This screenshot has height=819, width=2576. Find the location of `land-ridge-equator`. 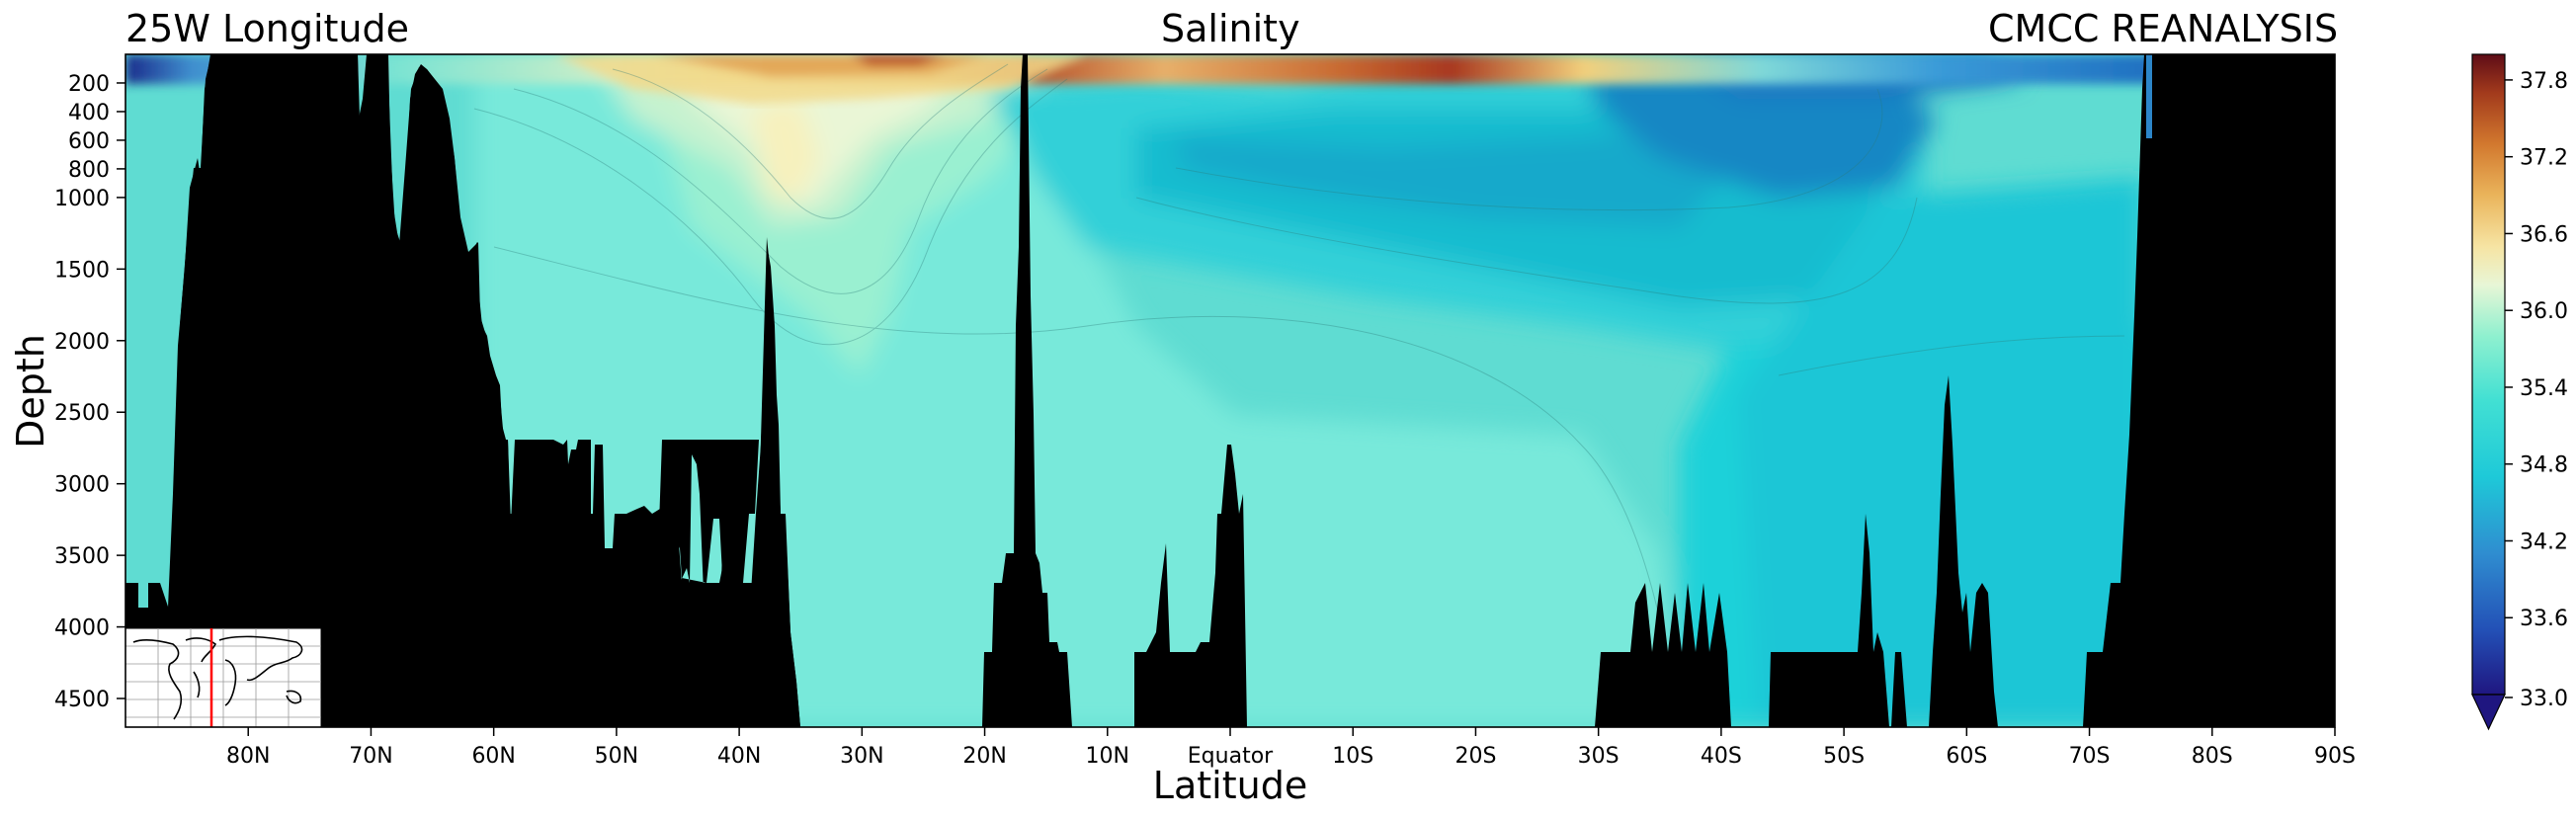

land-ridge-equator is located at coordinates (1190, 586).